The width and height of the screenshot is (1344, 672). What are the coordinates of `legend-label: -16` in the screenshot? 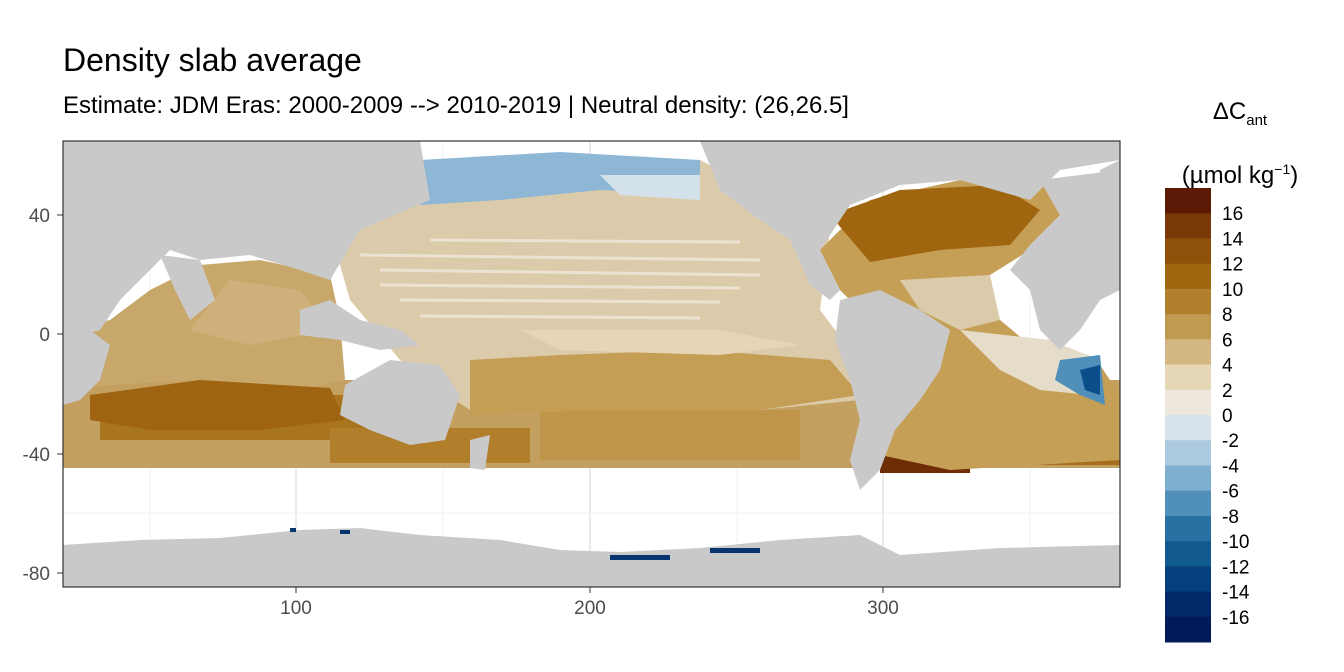 It's located at (1235, 618).